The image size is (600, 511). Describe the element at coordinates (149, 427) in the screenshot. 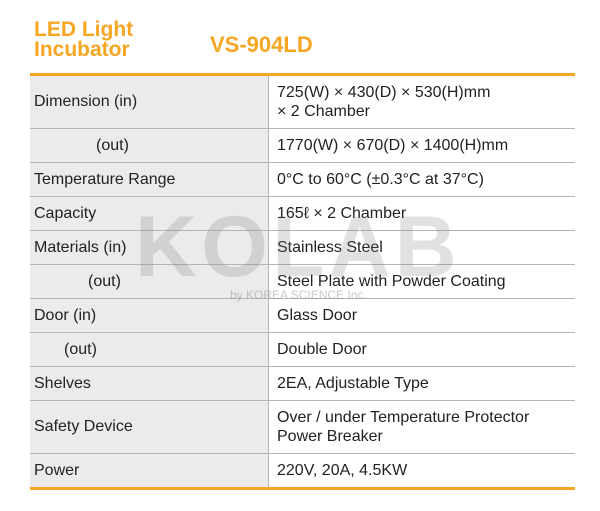

I see `spec-label: Safety Device` at that location.